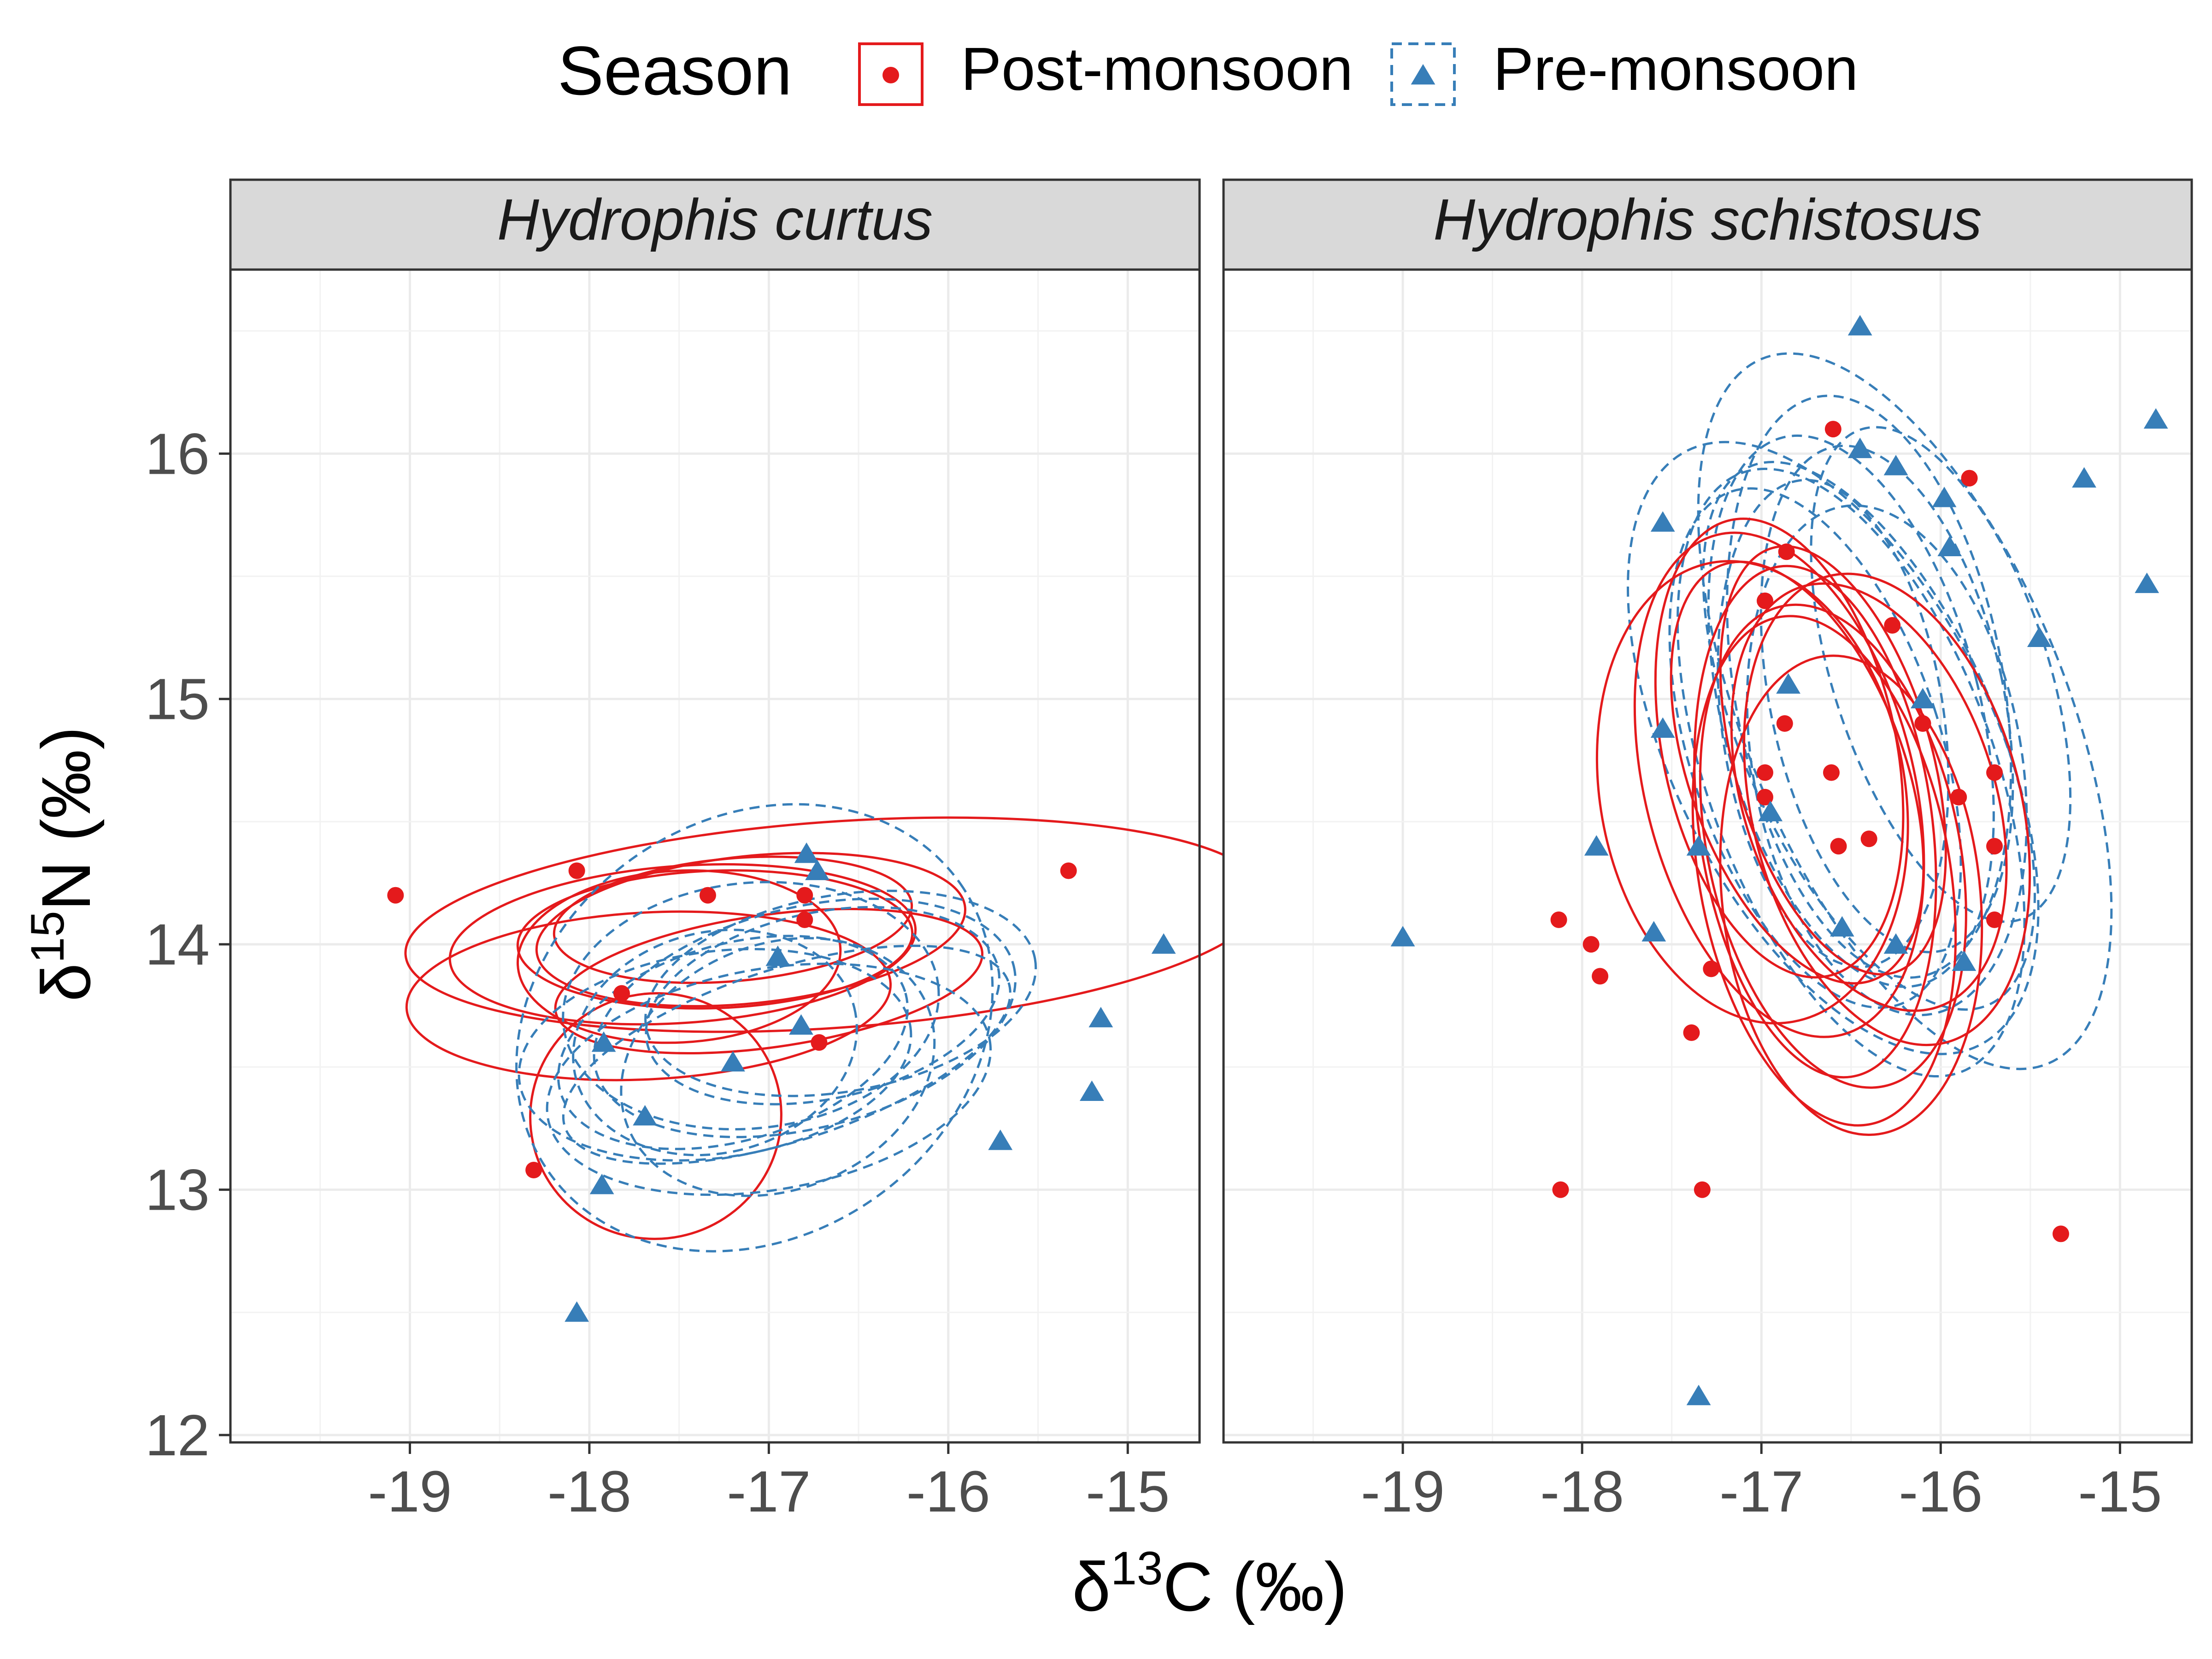 The height and width of the screenshot is (1659, 2212). What do you see at coordinates (1675, 69) in the screenshot?
I see `legend-label: Pre-monsoon` at bounding box center [1675, 69].